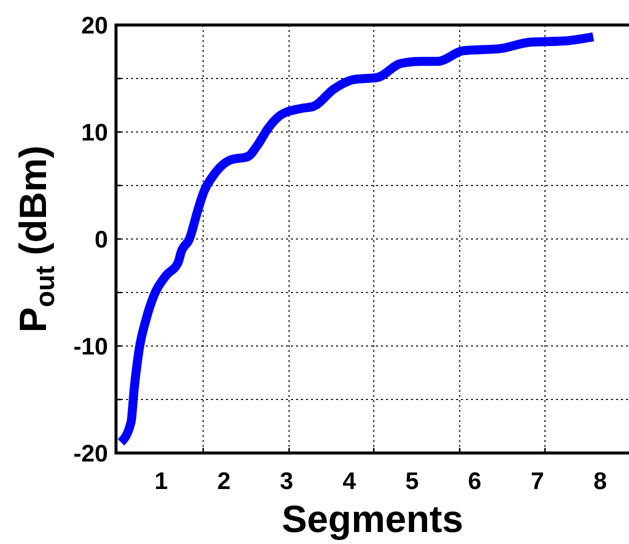 The height and width of the screenshot is (544, 629). Describe the element at coordinates (373, 520) in the screenshot. I see `x-axis-title: Segments` at that location.